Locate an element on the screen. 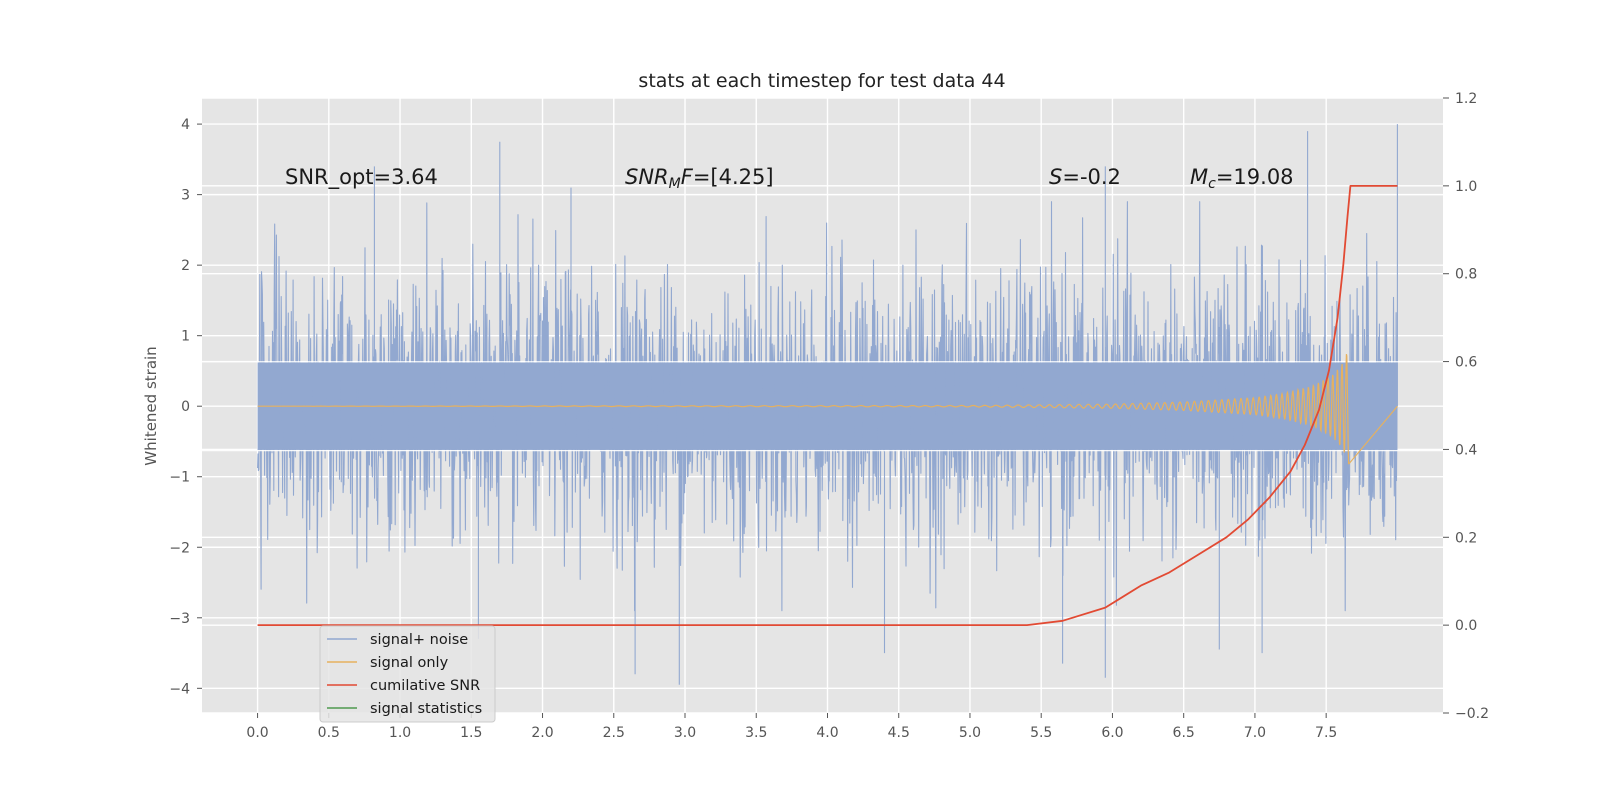 The height and width of the screenshot is (800, 1600). x-tick-label: 1.0 is located at coordinates (400, 733).